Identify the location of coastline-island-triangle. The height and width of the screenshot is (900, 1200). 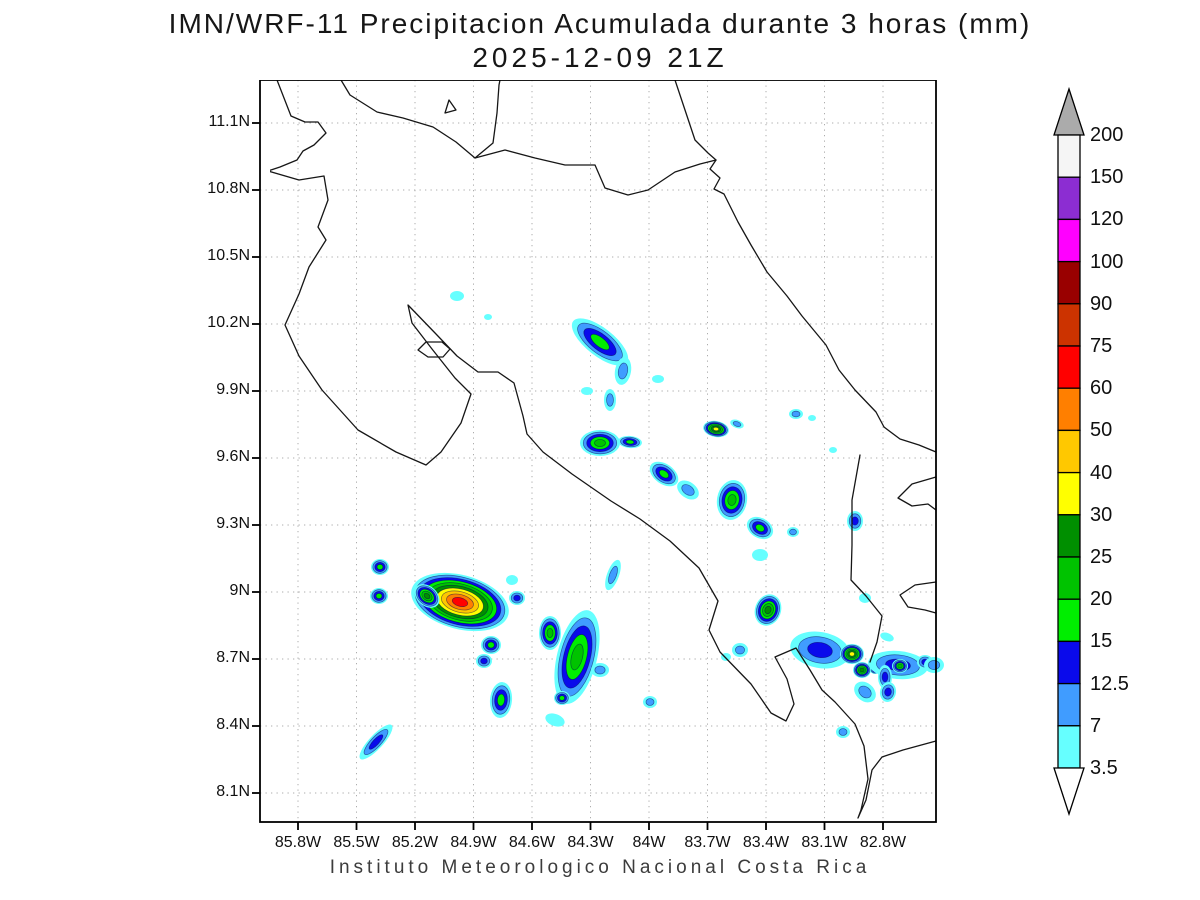
(450, 106).